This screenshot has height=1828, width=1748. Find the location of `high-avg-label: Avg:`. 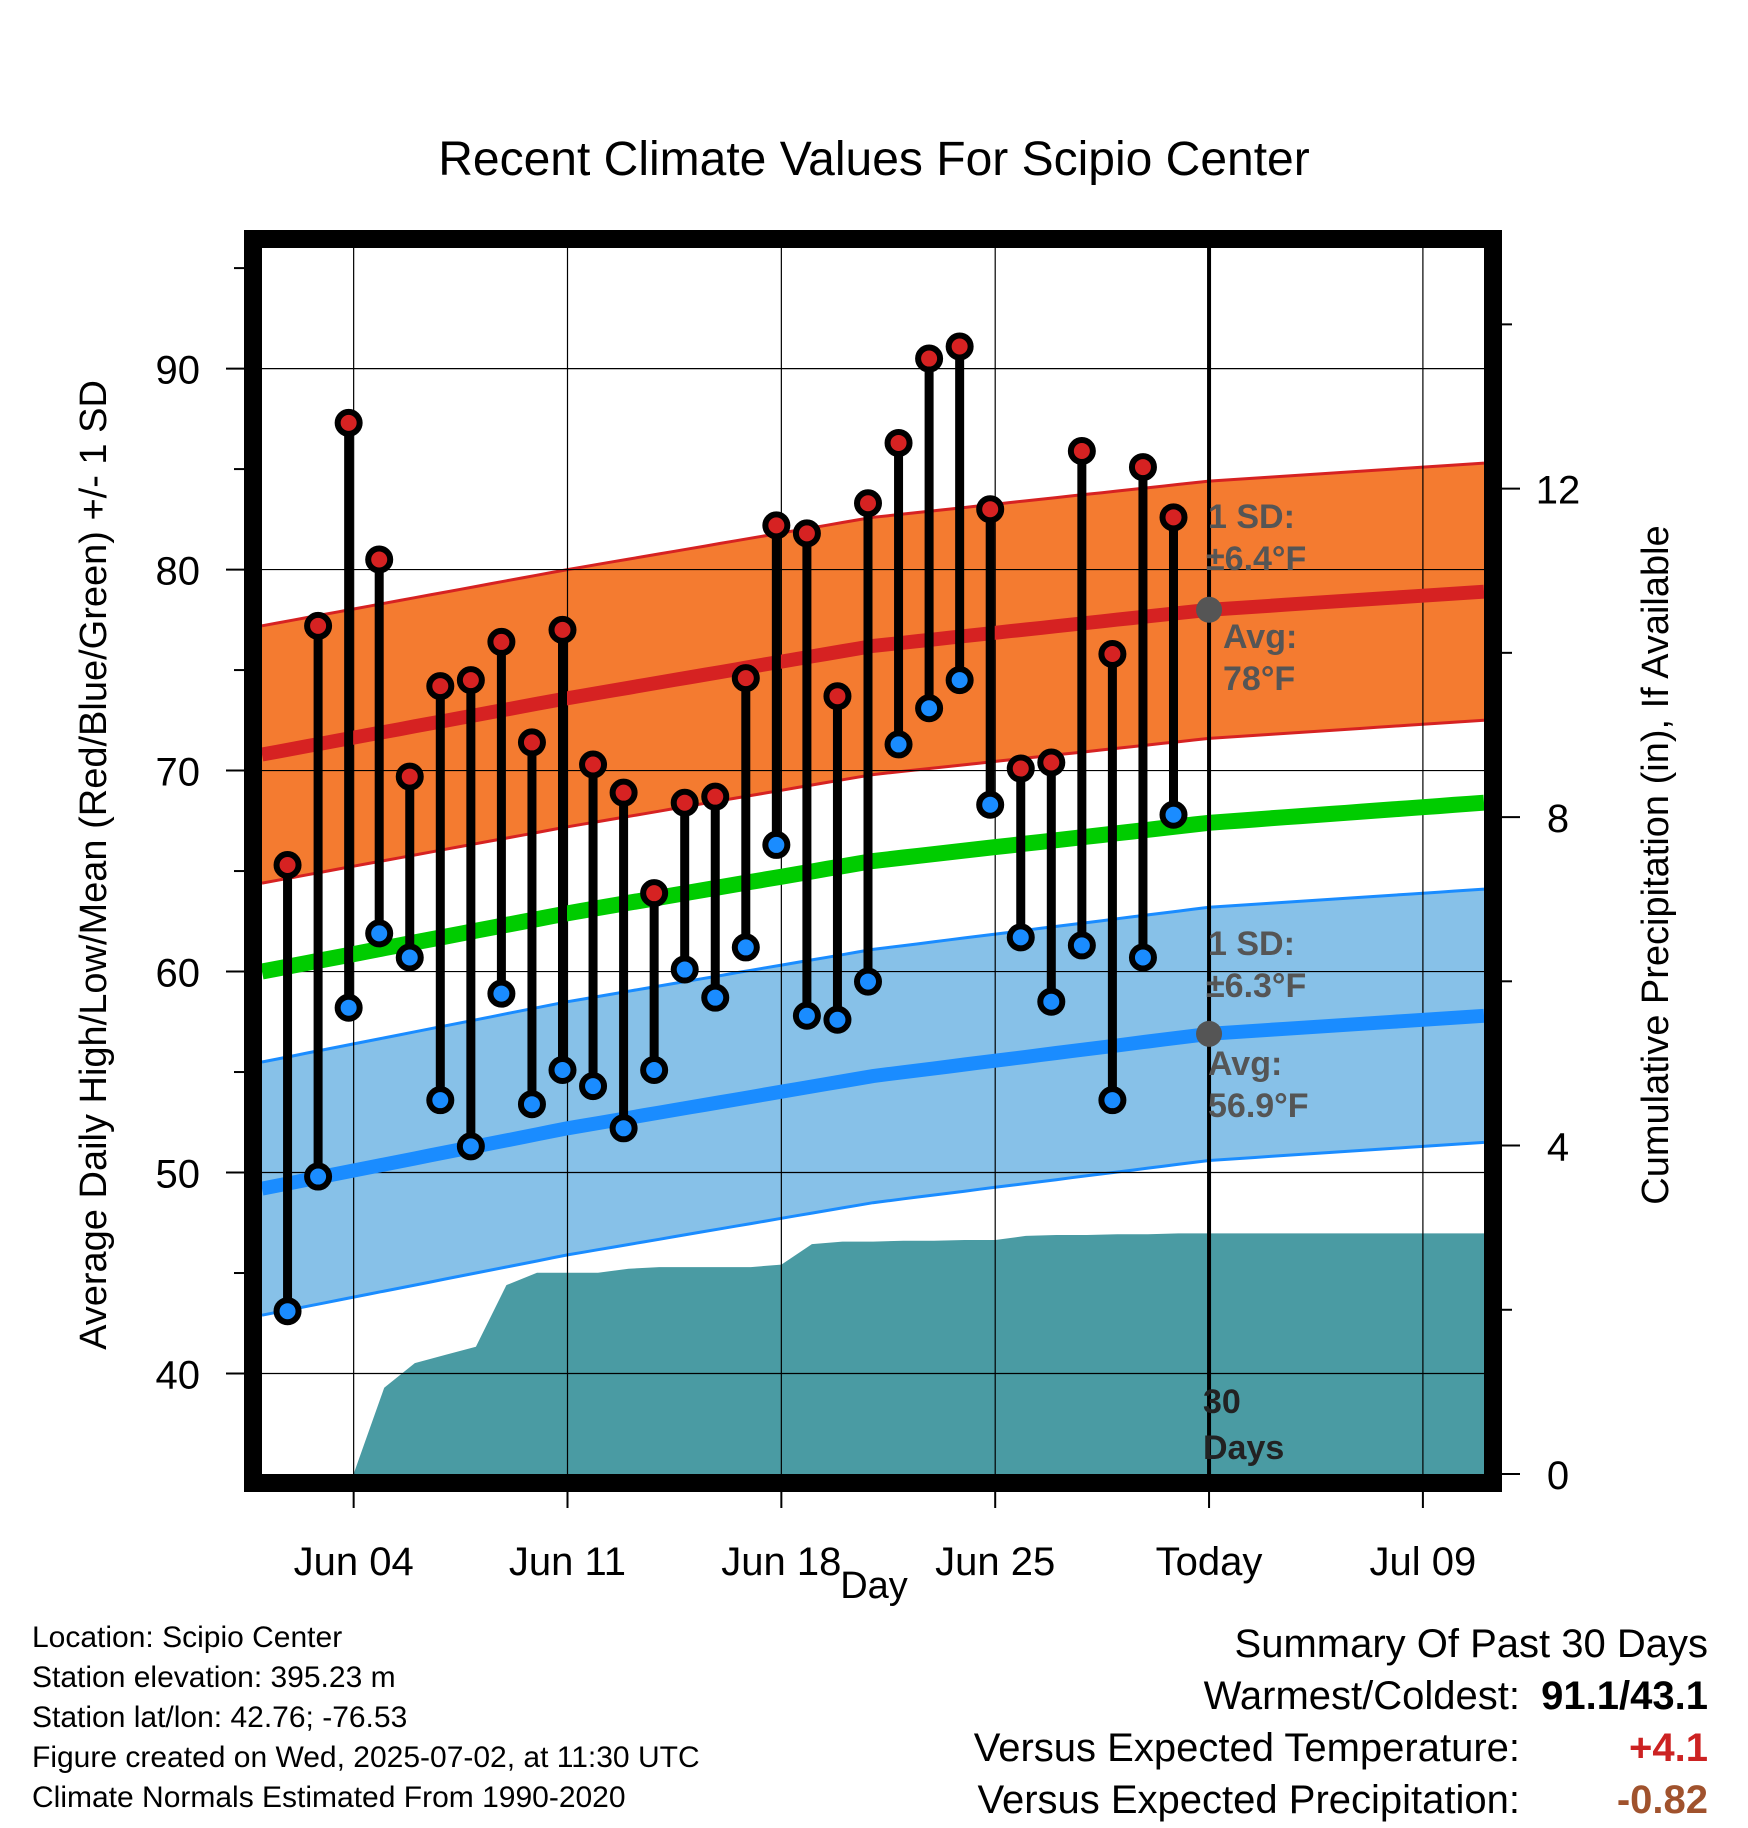

high-avg-label: Avg: is located at coordinates (1260, 637).